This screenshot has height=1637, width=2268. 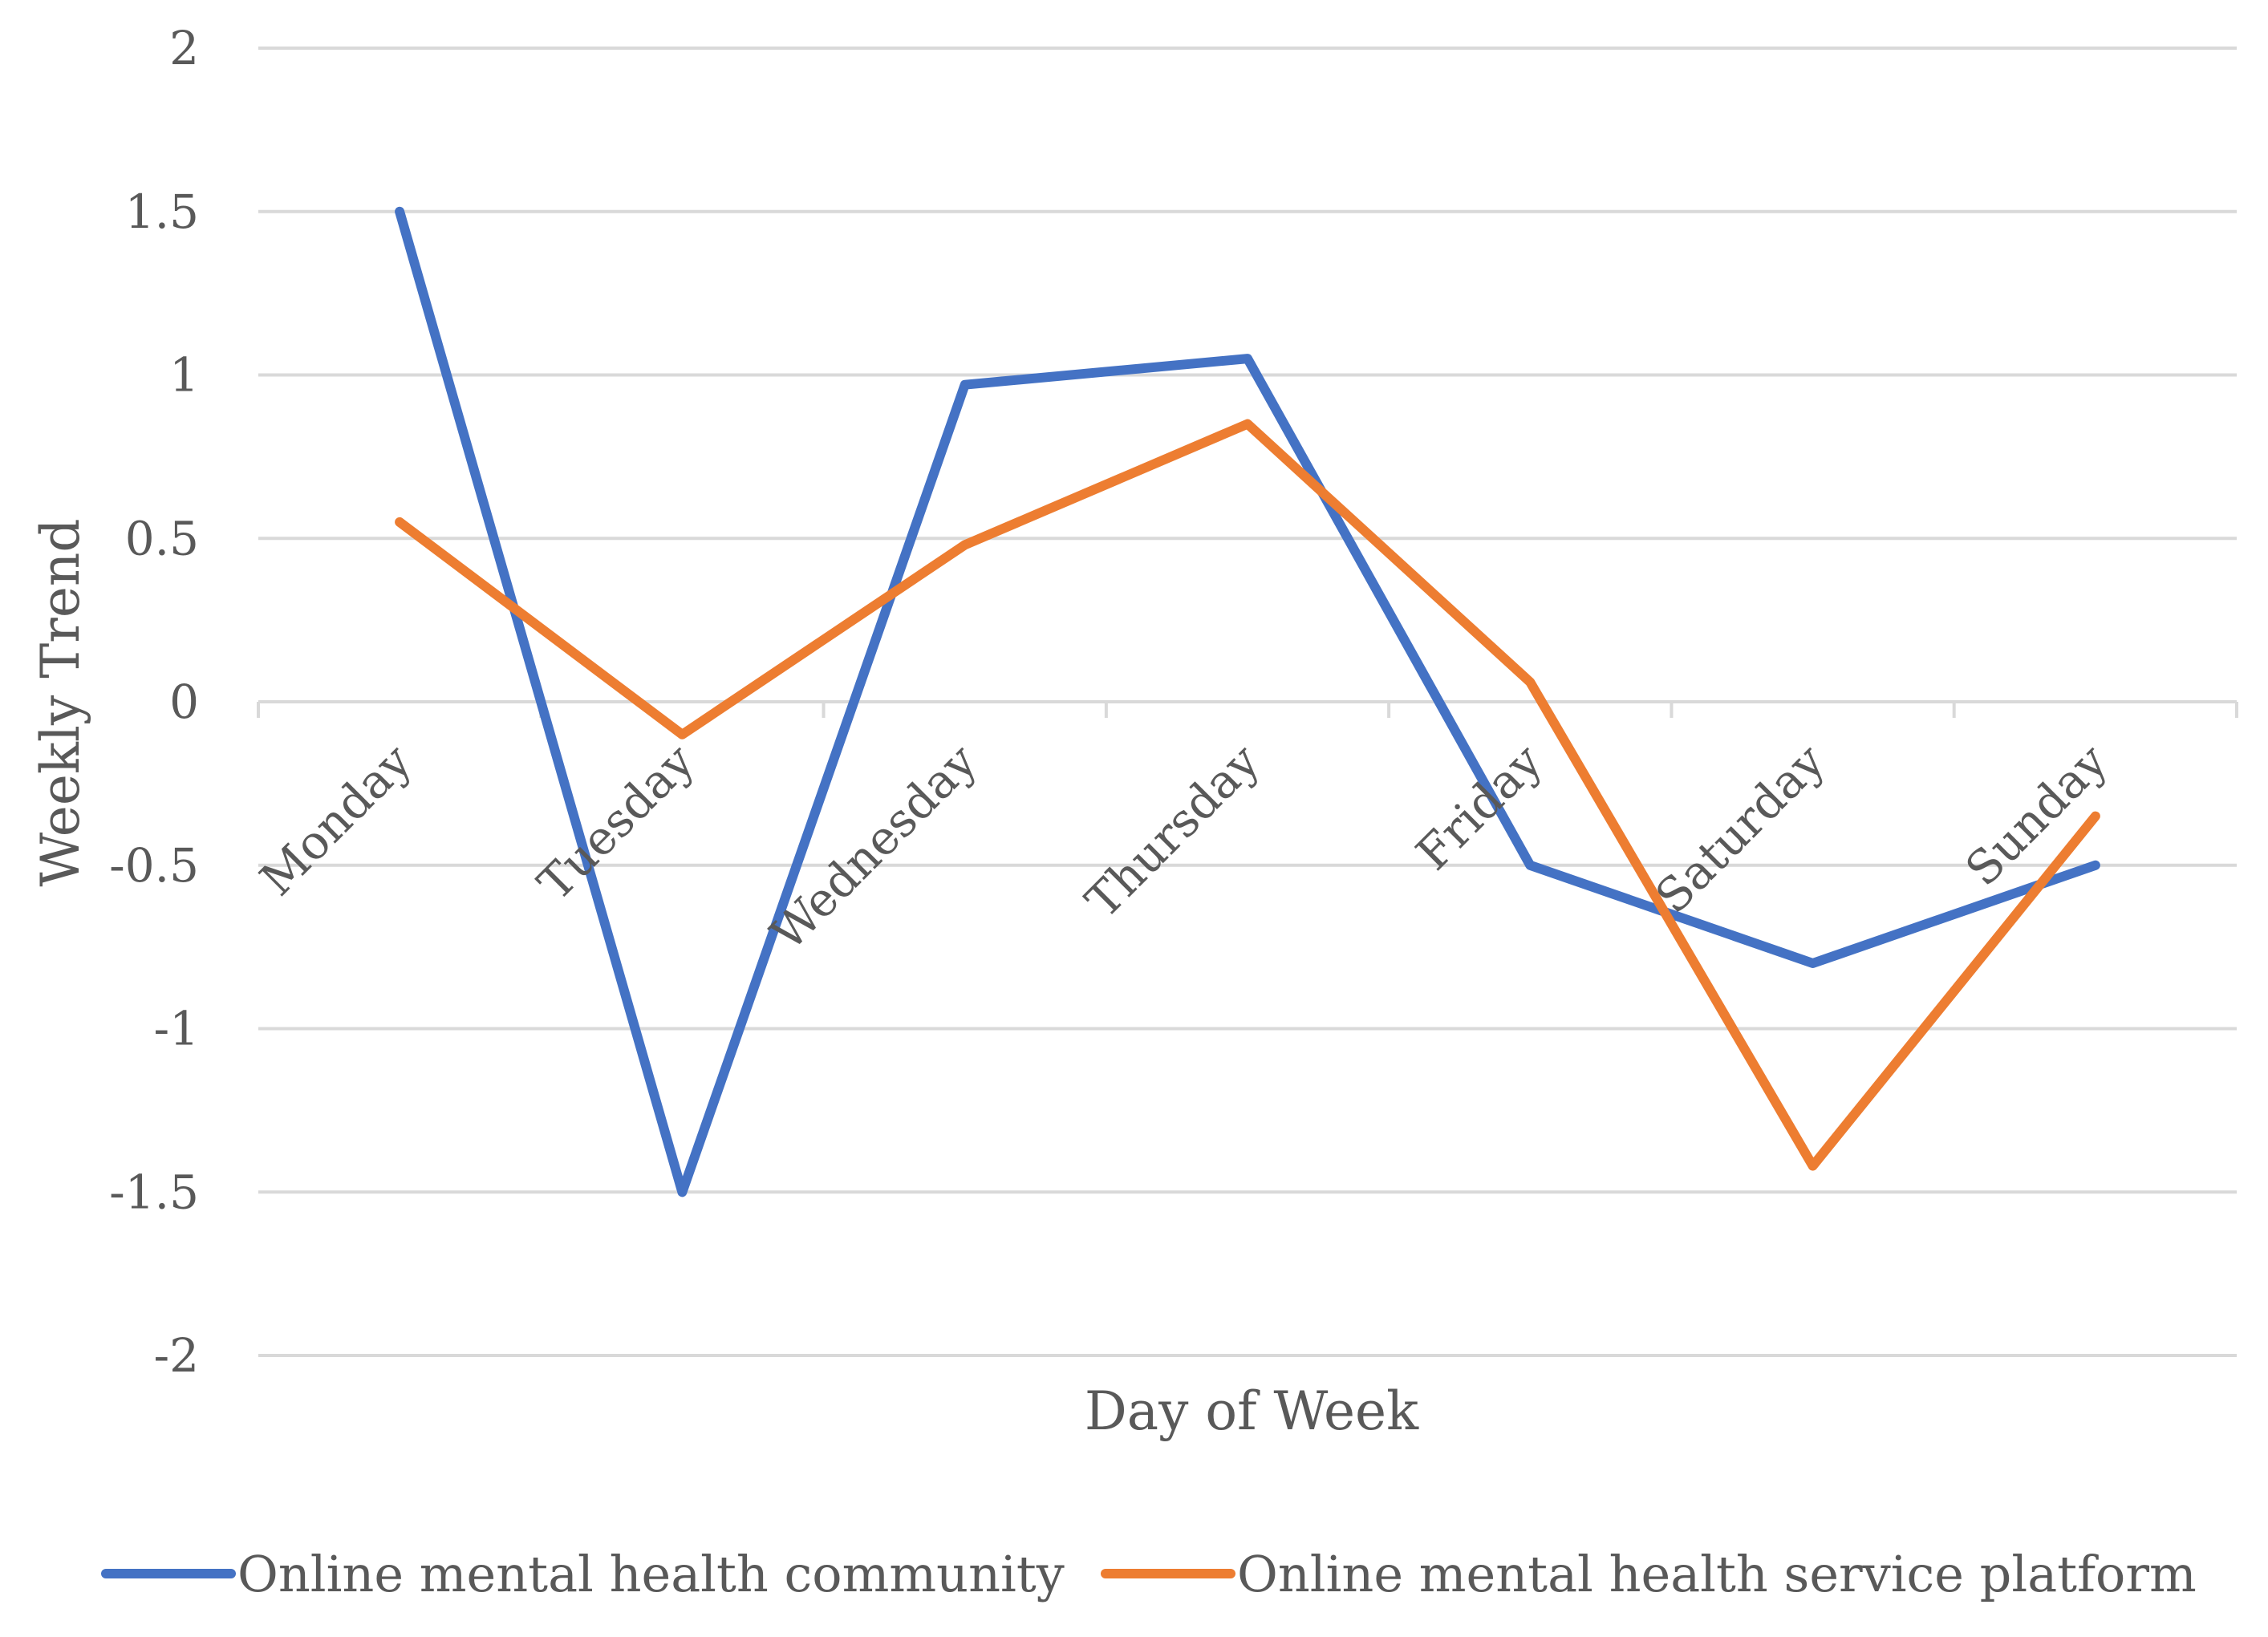 I want to click on legend-label-community: Online mental health community, so click(x=651, y=1574).